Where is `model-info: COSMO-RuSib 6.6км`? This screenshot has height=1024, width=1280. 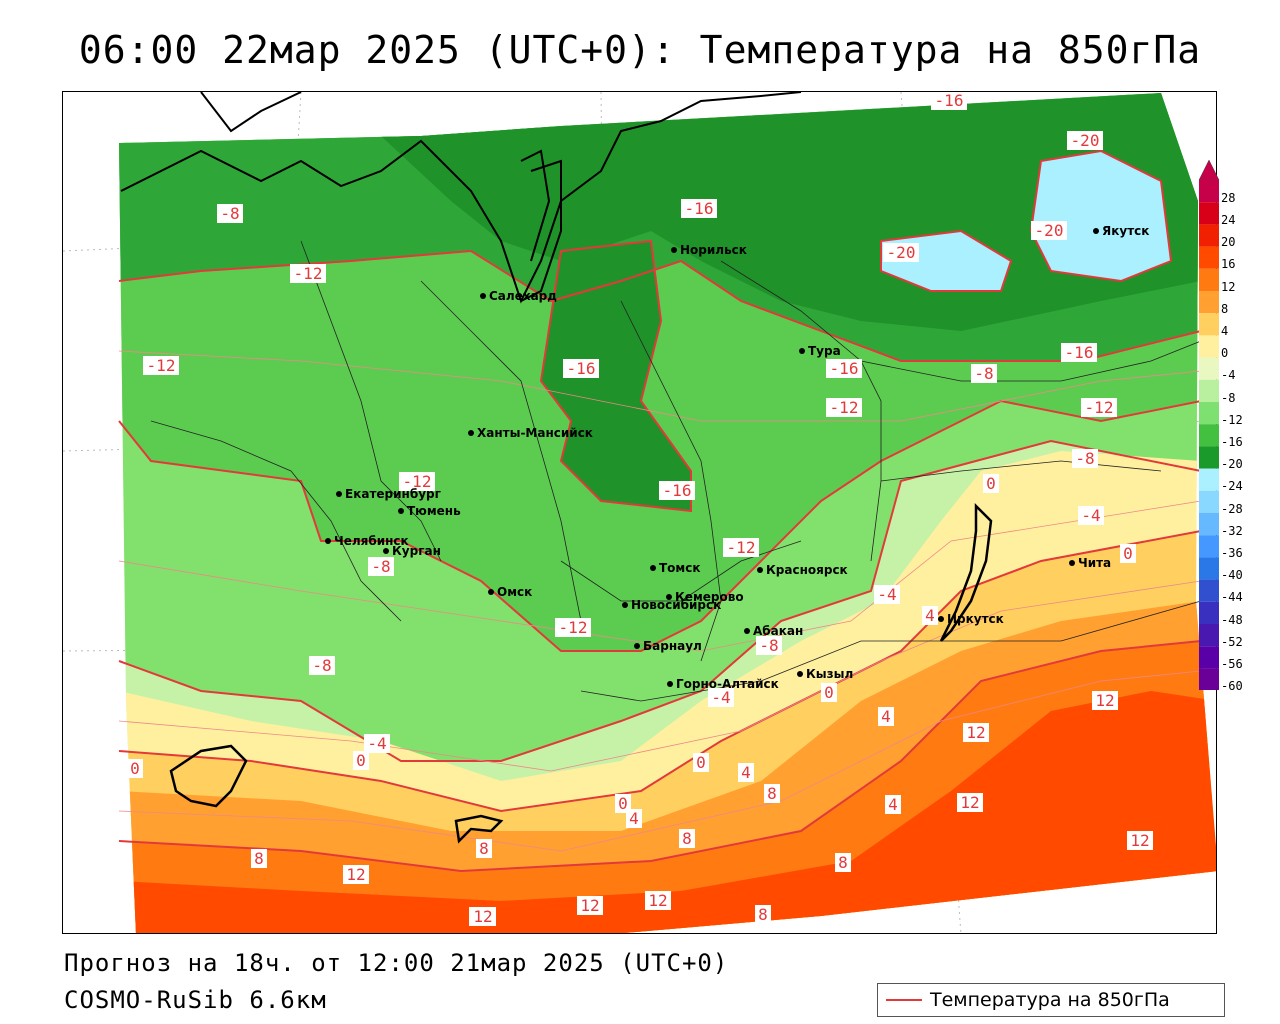
model-info: COSMO-RuSib 6.6км is located at coordinates (195, 1000).